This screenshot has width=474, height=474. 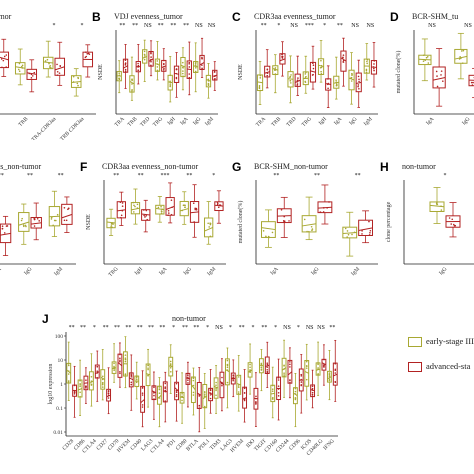 I want to click on x-tick-label: IgH, so click(x=171, y=121).